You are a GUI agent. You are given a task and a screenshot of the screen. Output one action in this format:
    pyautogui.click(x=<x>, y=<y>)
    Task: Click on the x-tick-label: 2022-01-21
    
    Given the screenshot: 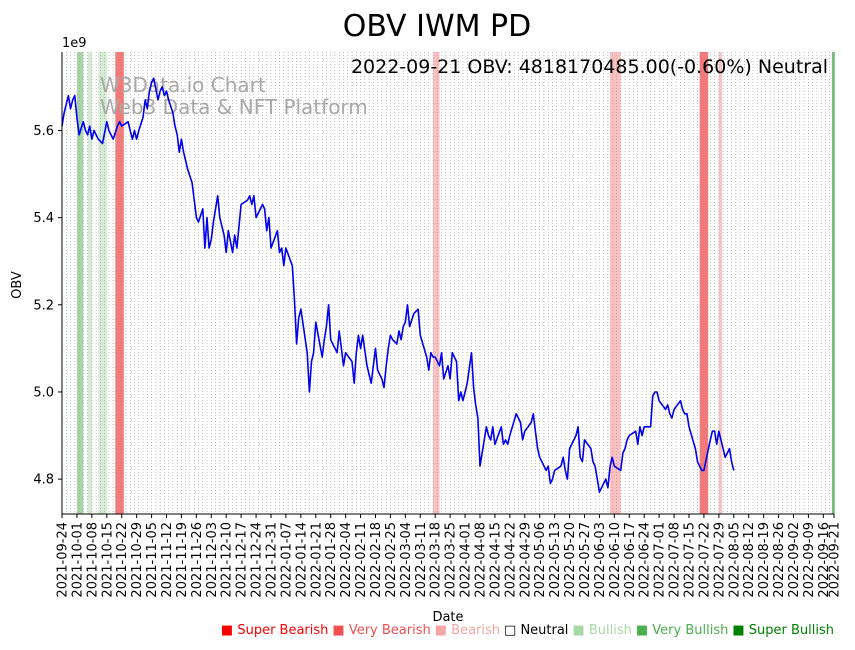 What is the action you would take?
    pyautogui.click(x=316, y=560)
    